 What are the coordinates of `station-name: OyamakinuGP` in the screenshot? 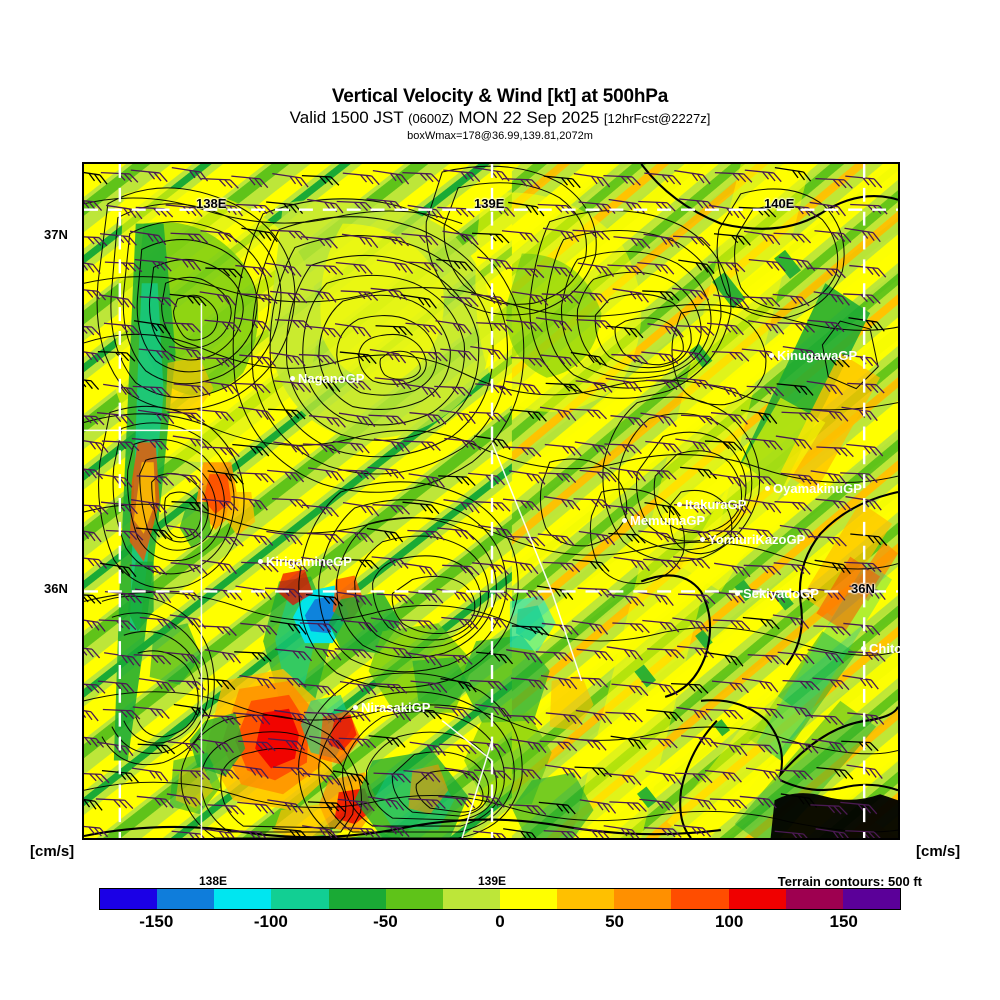 It's located at (817, 488).